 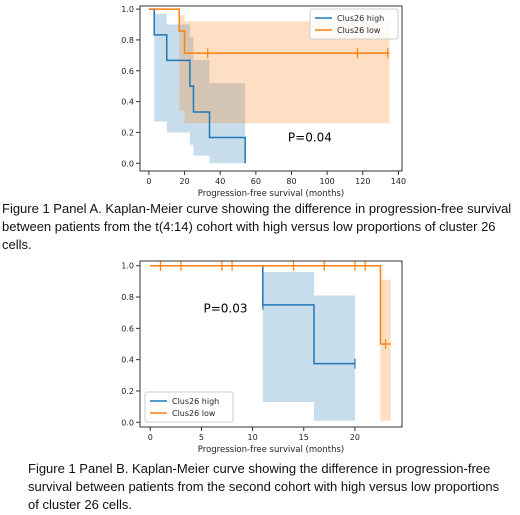 I want to click on survival-curve-high, so click(x=197, y=86).